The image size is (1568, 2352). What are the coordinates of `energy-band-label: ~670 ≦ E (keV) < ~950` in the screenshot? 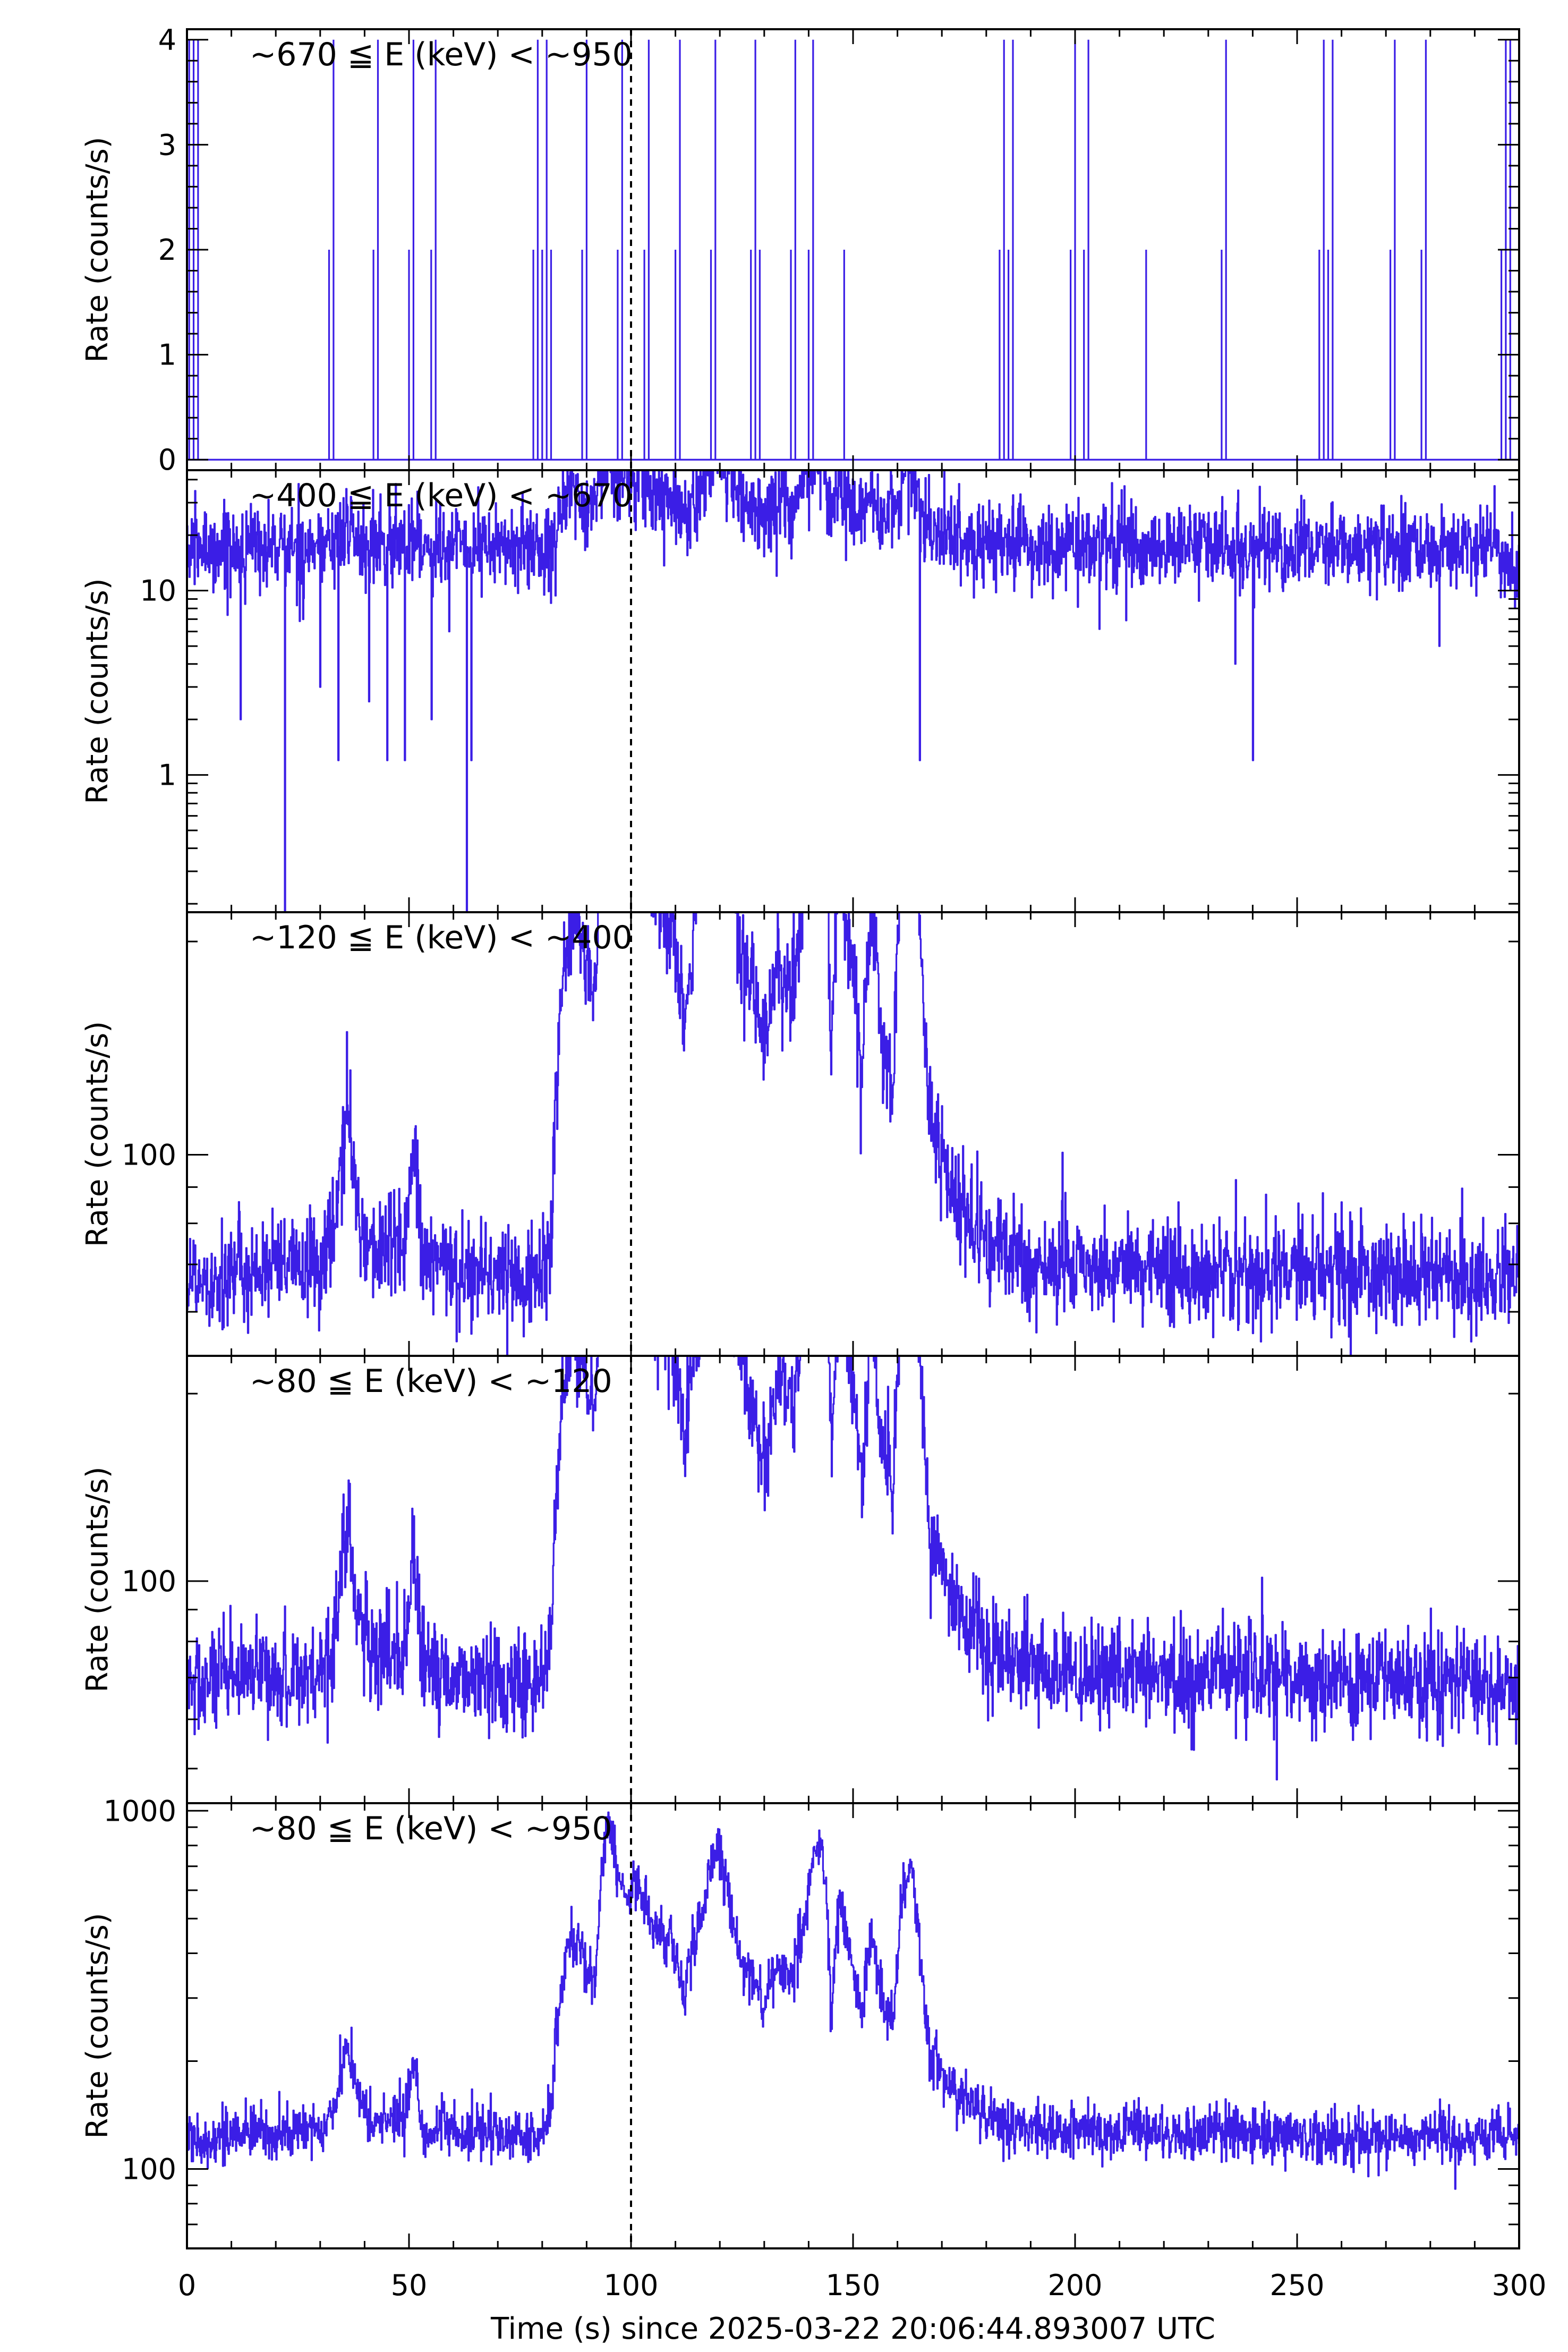 It's located at (441, 54).